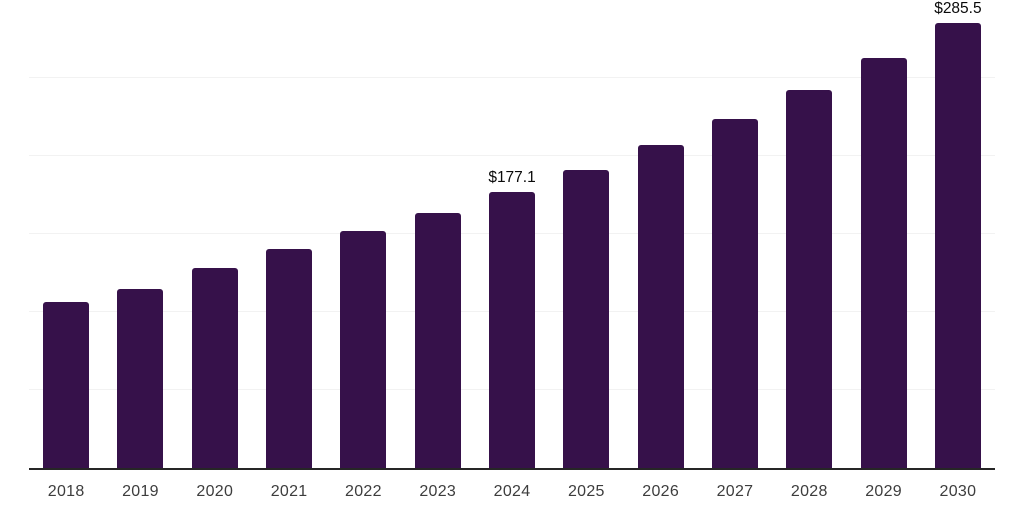 The image size is (1024, 512). I want to click on x-tick-2018: 2018, so click(66, 491).